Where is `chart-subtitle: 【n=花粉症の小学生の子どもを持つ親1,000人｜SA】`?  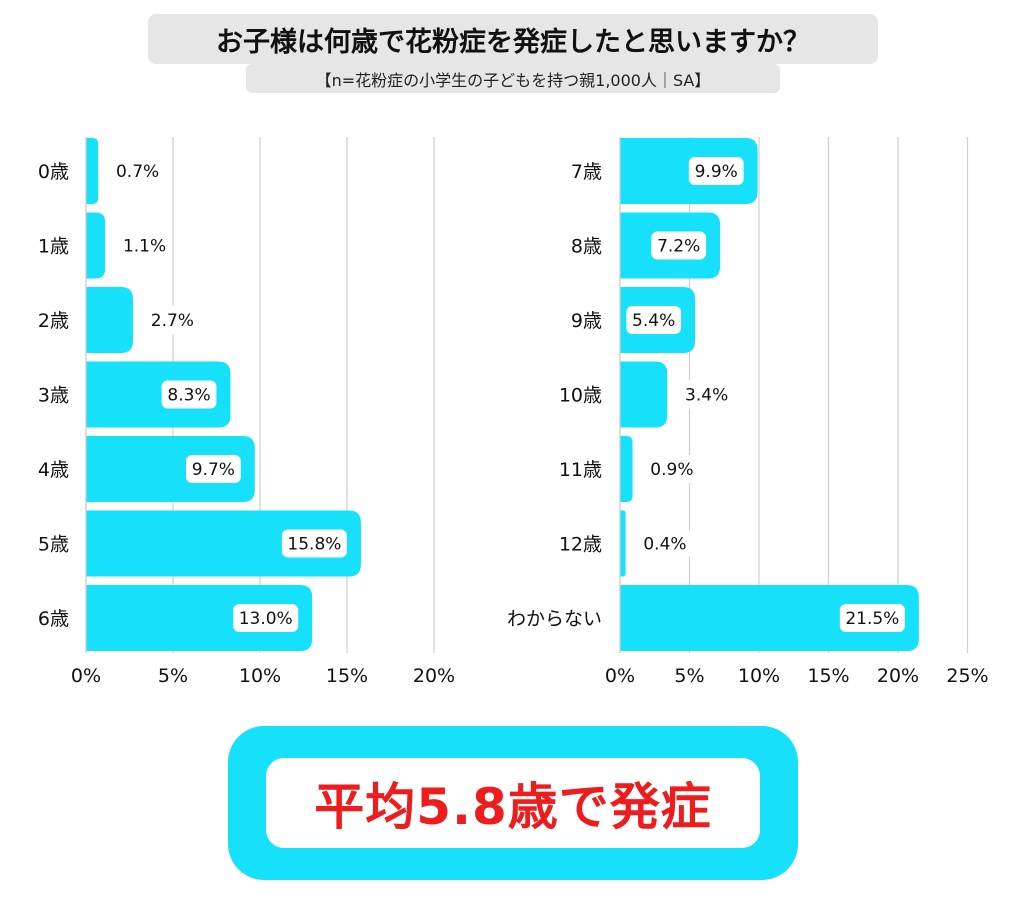 chart-subtitle: 【n=花粉症の小学生の子どもを持つ親1,000人｜SA】 is located at coordinates (513, 78).